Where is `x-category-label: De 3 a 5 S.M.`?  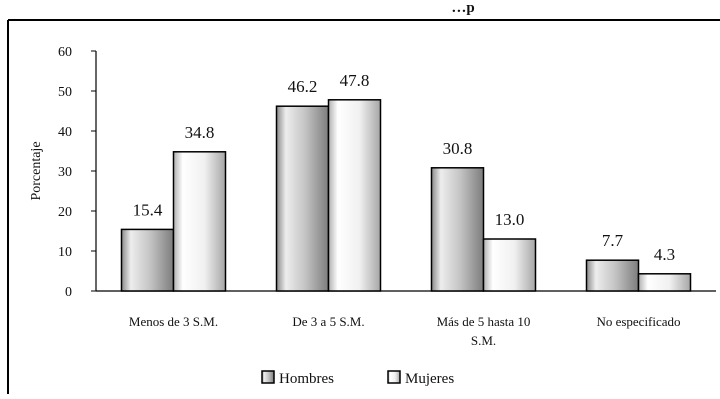 x-category-label: De 3 a 5 S.M. is located at coordinates (328, 321).